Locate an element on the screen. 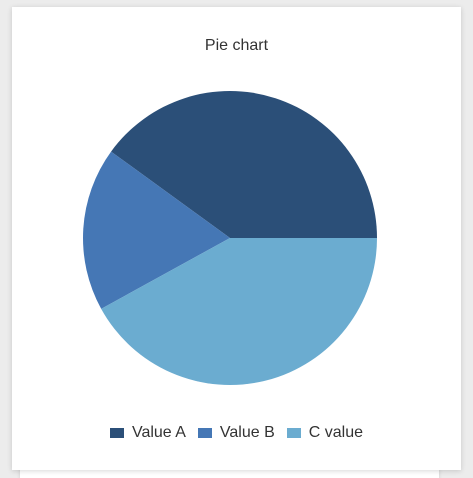 The height and width of the screenshot is (478, 473). chart-legend: Value A Value B C value is located at coordinates (236, 433).